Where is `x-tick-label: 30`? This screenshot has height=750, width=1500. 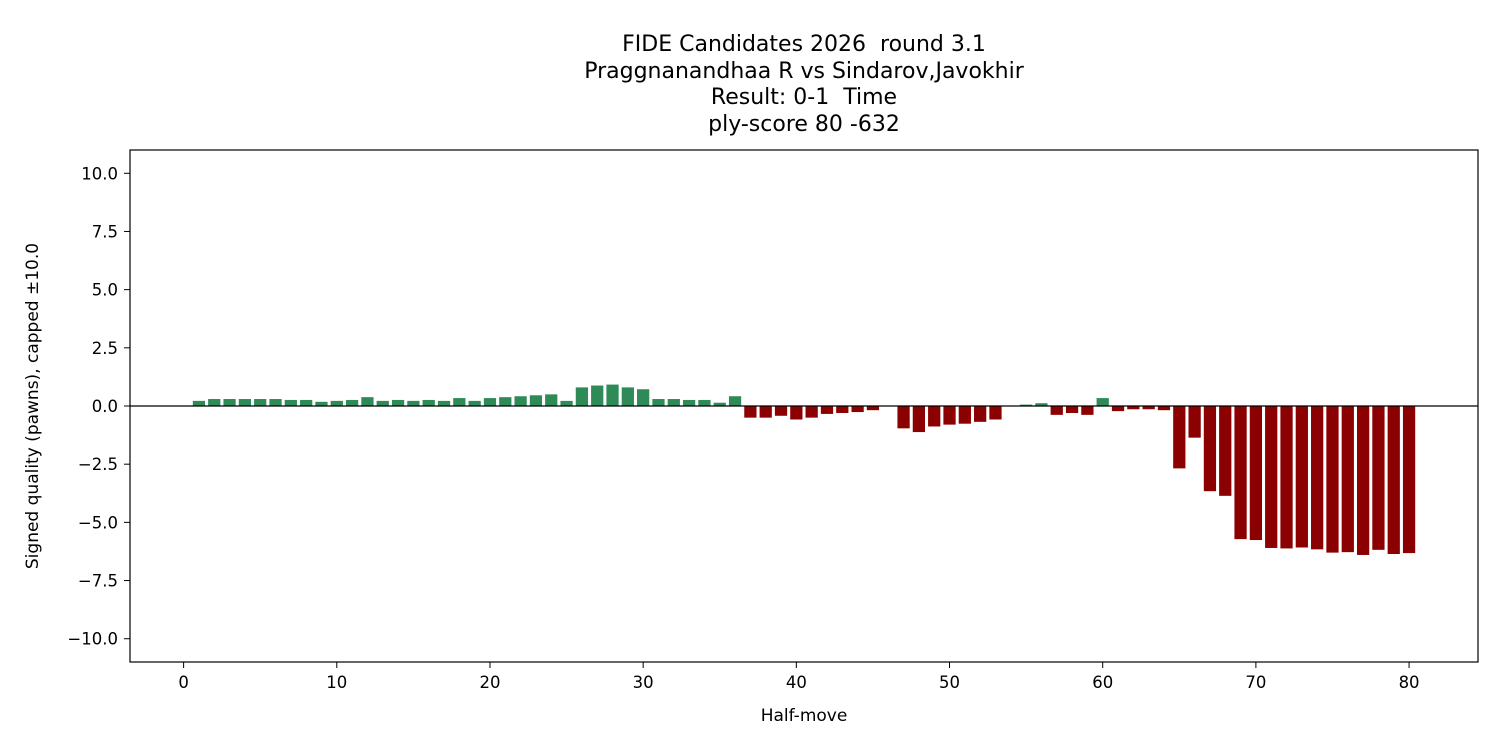
x-tick-label: 30 is located at coordinates (643, 682).